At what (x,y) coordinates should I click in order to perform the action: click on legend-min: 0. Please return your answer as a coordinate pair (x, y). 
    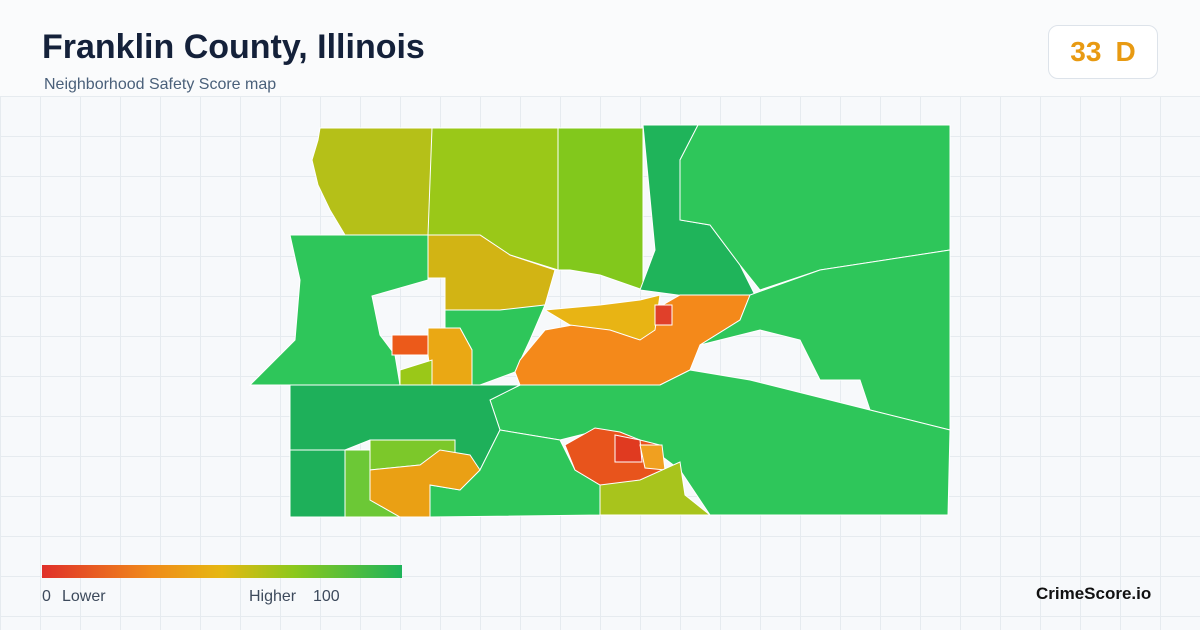
    Looking at the image, I should click on (46, 596).